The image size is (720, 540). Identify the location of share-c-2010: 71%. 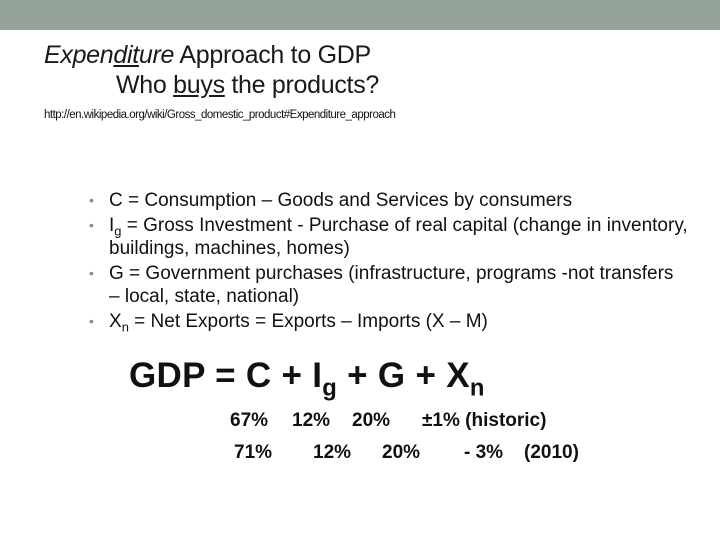
(253, 452).